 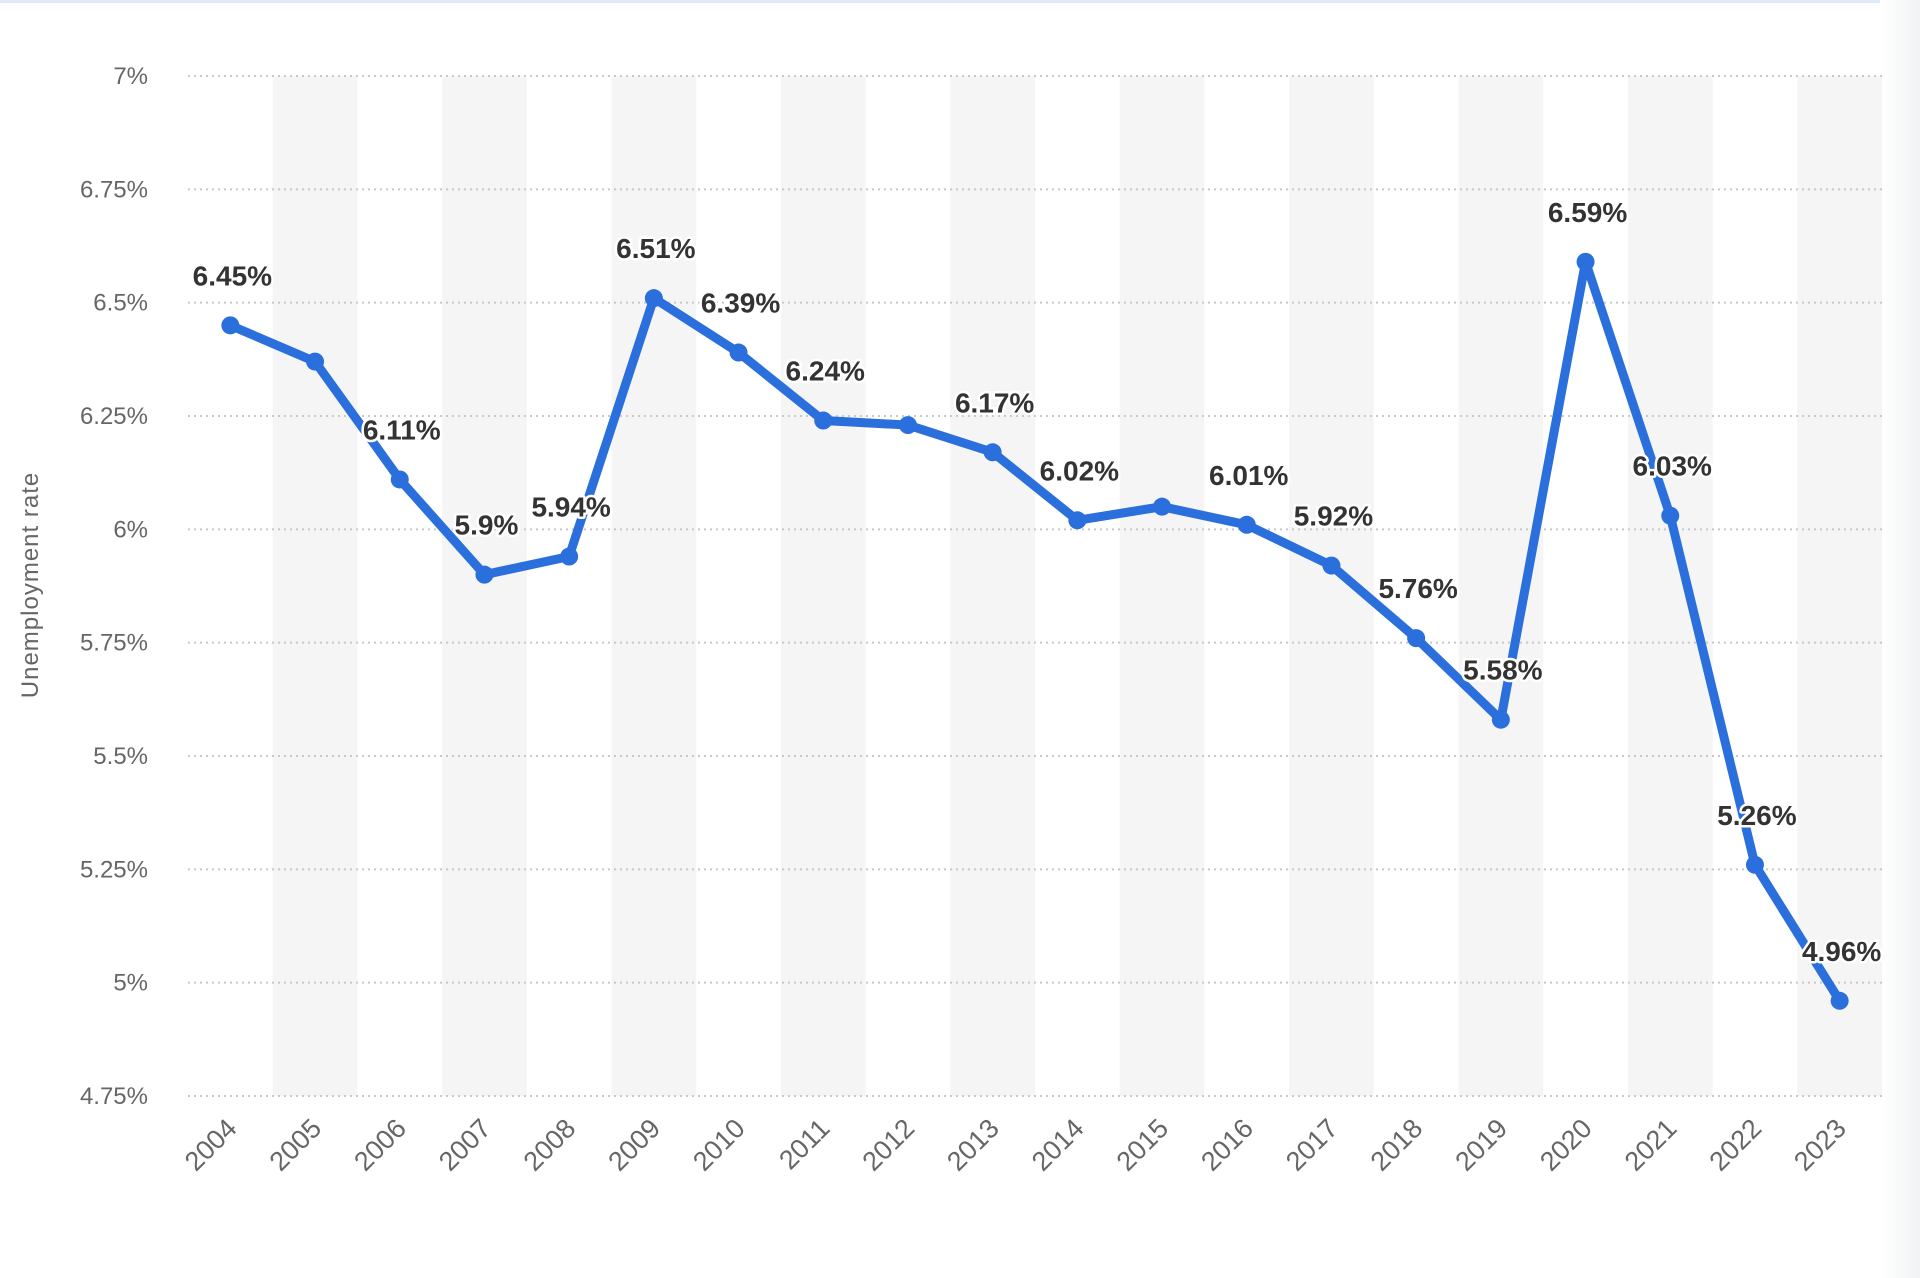 I want to click on data-label: 6.39%, so click(x=740, y=303).